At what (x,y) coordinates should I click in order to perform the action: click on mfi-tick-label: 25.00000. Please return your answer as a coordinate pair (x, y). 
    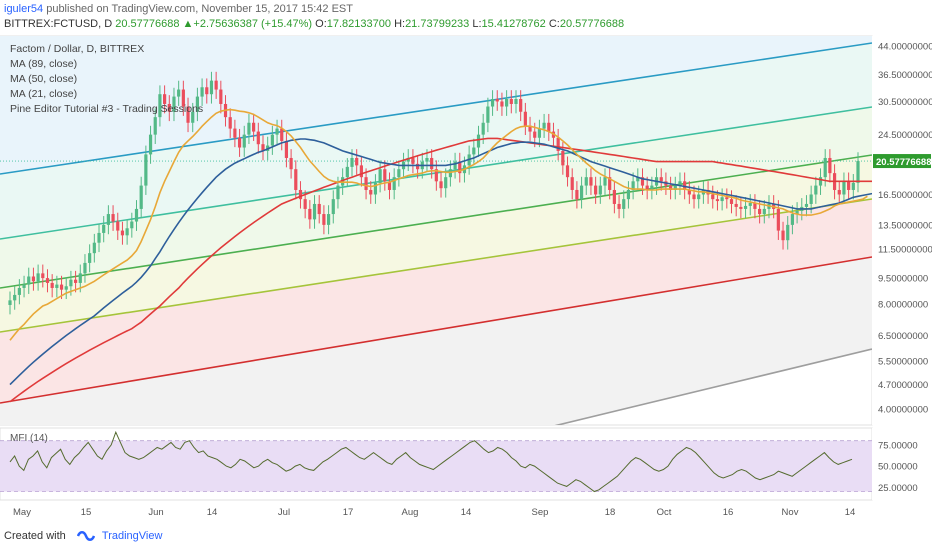
    Looking at the image, I should click on (898, 488).